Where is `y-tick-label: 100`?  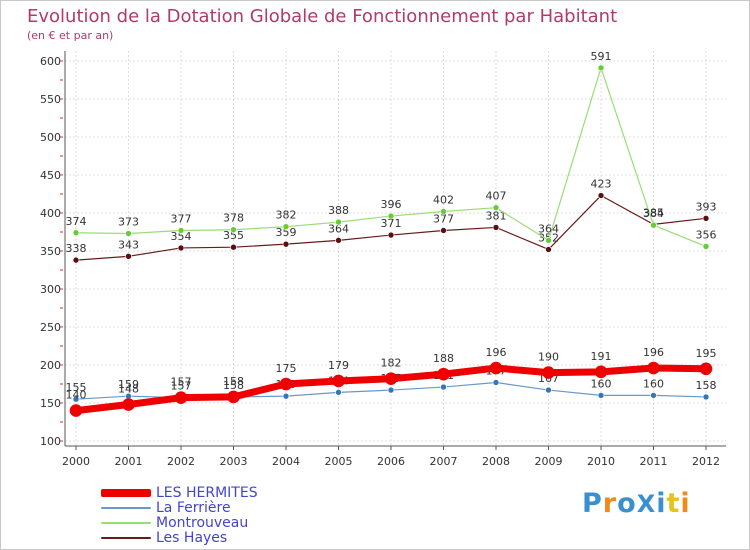 y-tick-label: 100 is located at coordinates (50, 441).